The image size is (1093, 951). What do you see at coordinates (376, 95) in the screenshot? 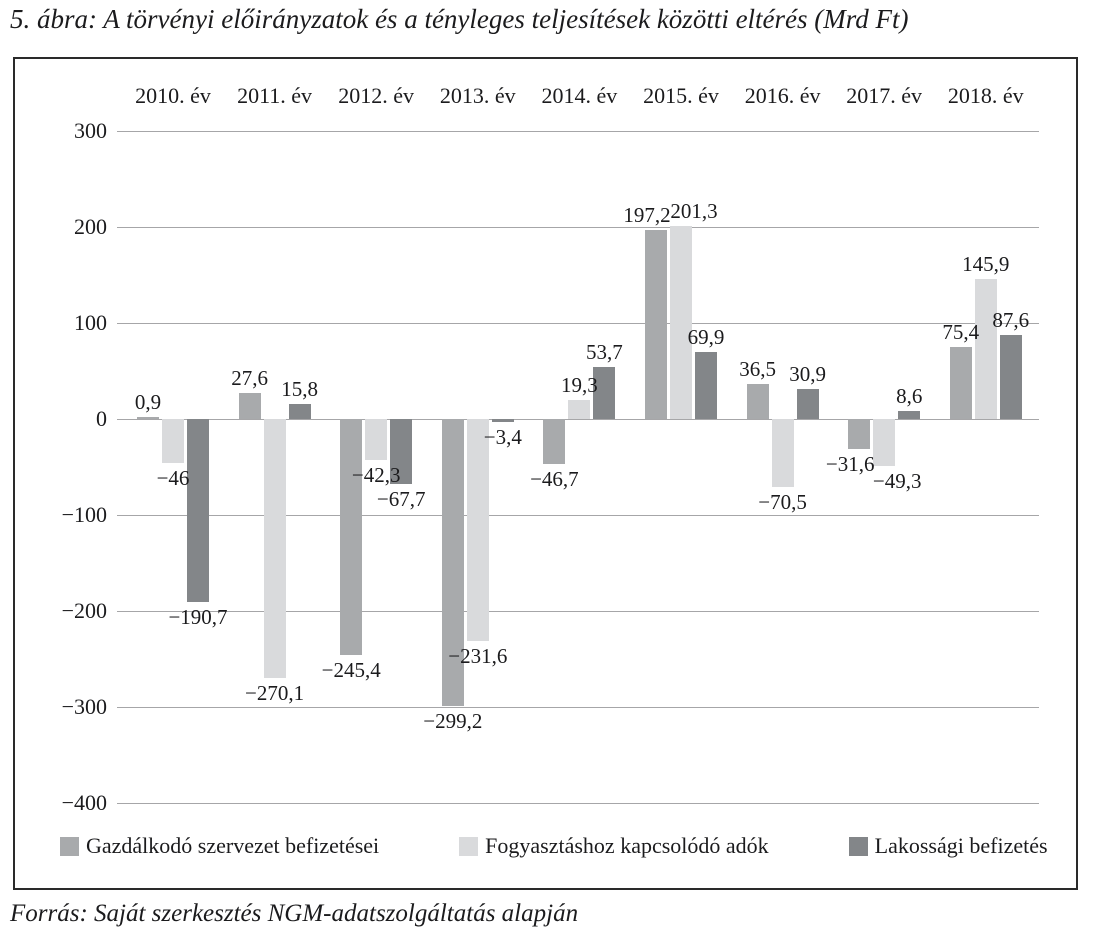
I see `year-label: 2012. év` at bounding box center [376, 95].